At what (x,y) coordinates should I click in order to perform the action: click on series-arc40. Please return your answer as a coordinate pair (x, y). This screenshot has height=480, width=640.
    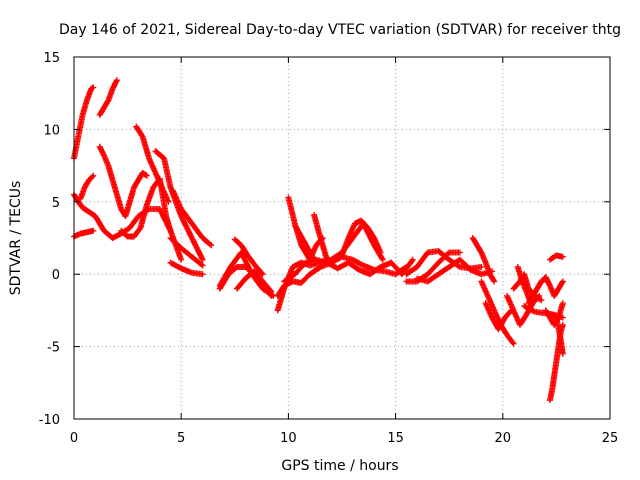
    Looking at the image, I should click on (557, 334).